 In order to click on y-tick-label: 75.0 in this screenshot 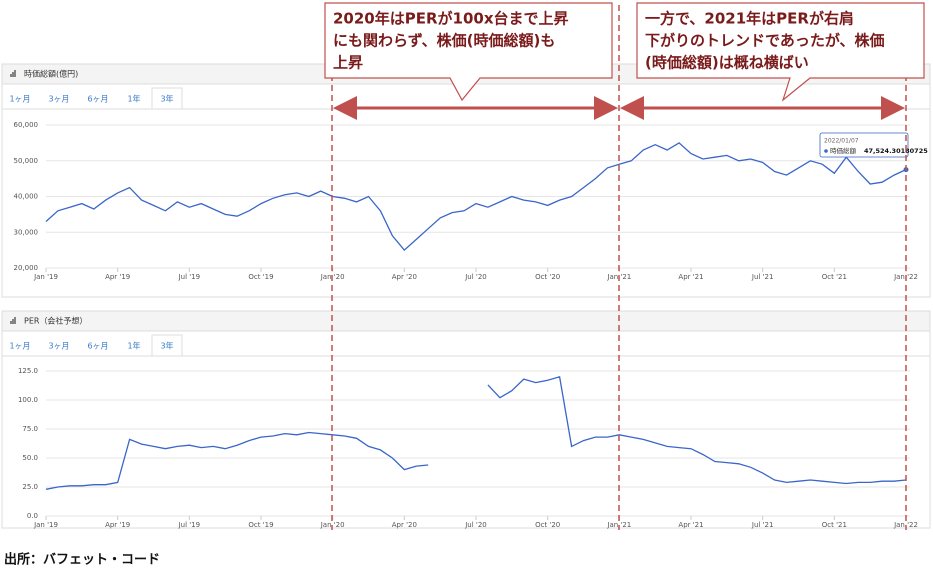, I will do `click(30, 429)`.